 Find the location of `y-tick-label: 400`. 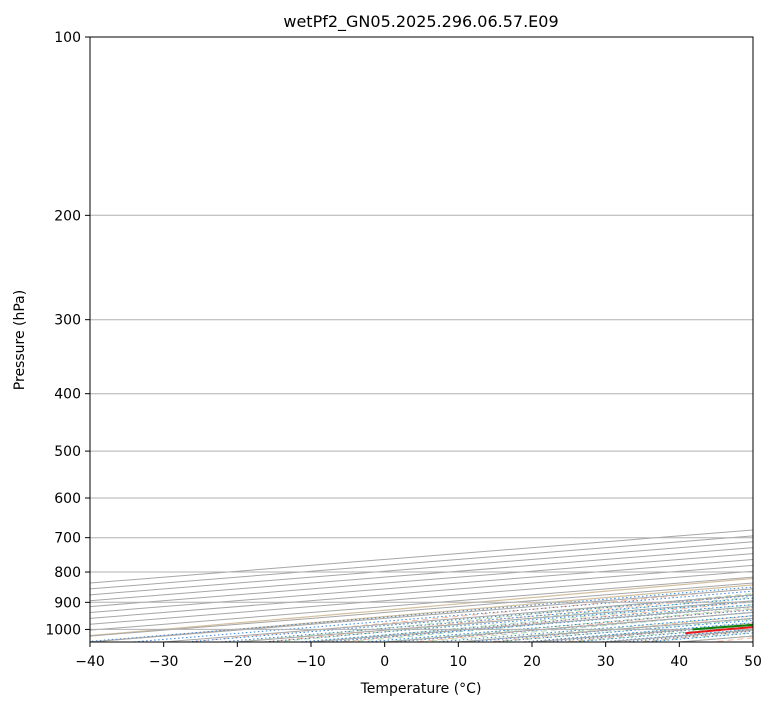

y-tick-label: 400 is located at coordinates (67, 395).